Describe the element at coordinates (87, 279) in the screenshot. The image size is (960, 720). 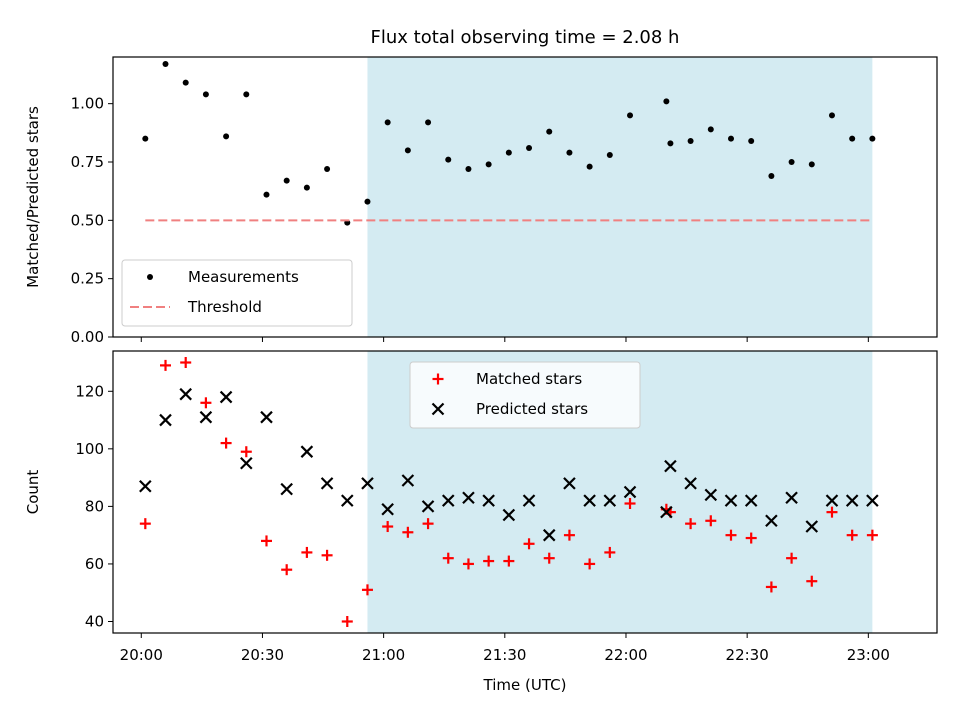
I see `y-tick-label: 0.25` at that location.